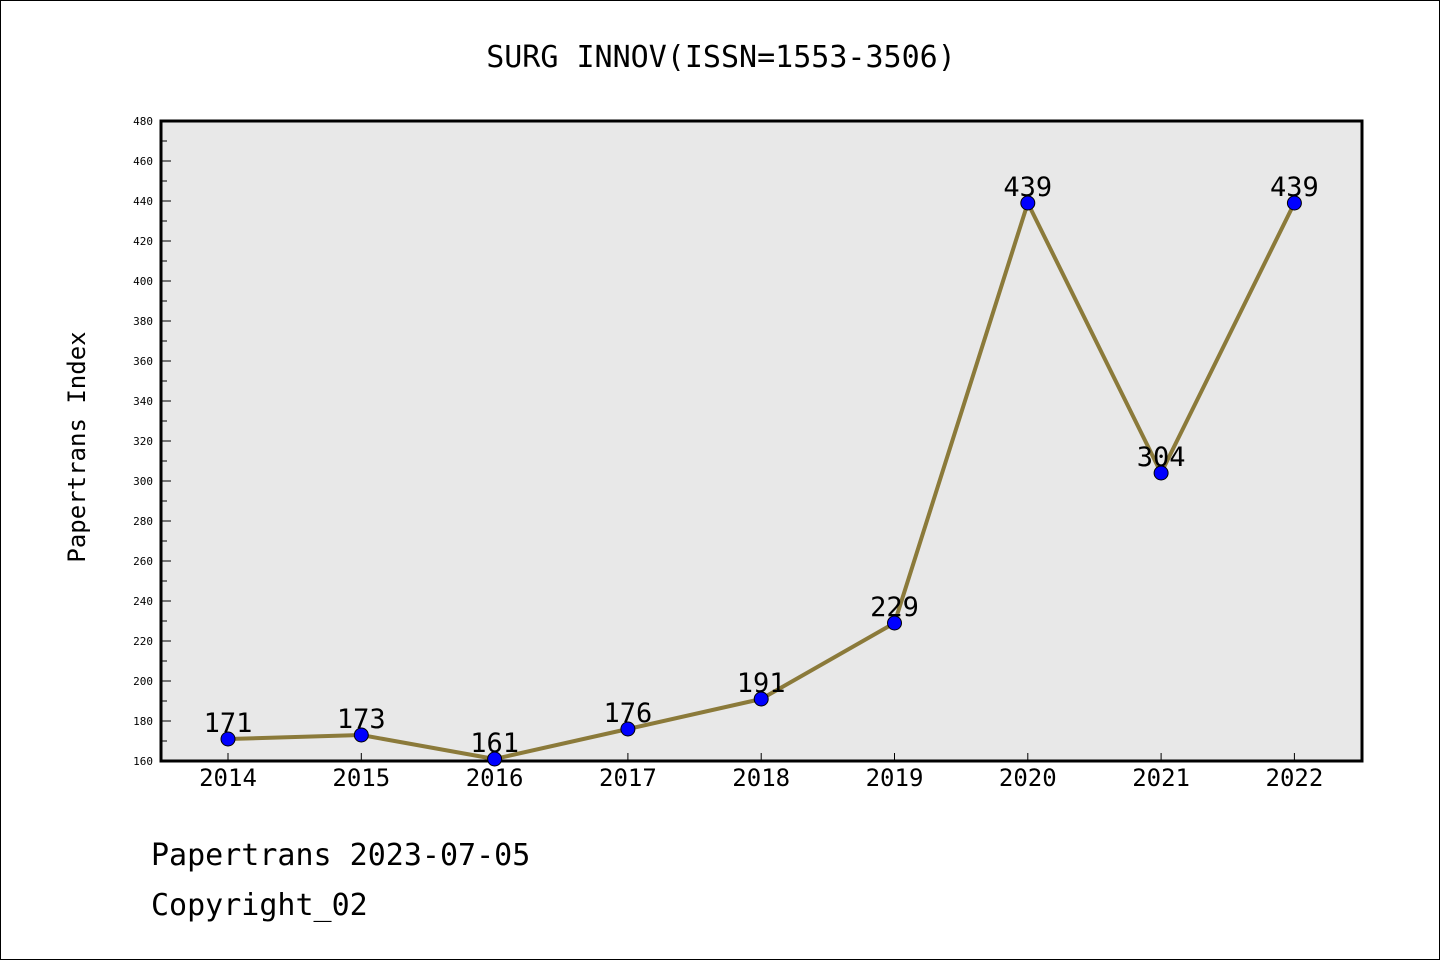  What do you see at coordinates (1028, 778) in the screenshot?
I see `x-tick-label: 2020` at bounding box center [1028, 778].